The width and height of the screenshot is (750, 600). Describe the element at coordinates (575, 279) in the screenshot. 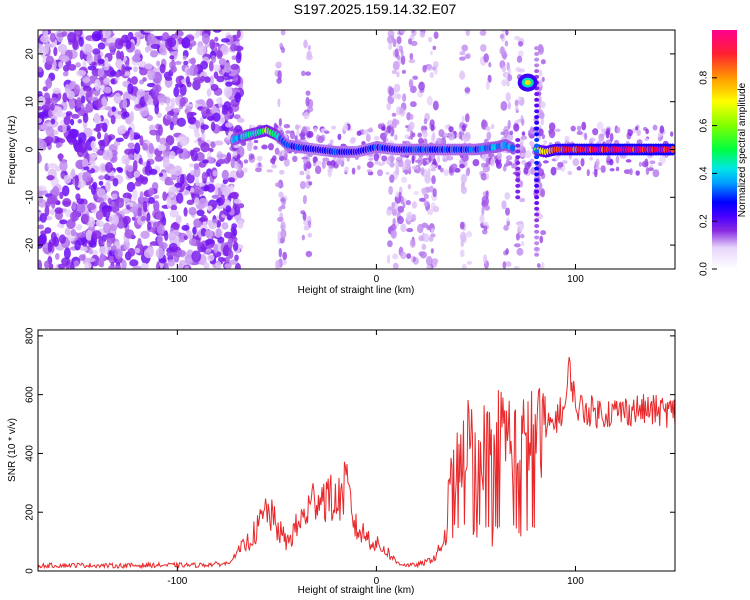

I see `spectrogram-xtick-label: 100` at that location.